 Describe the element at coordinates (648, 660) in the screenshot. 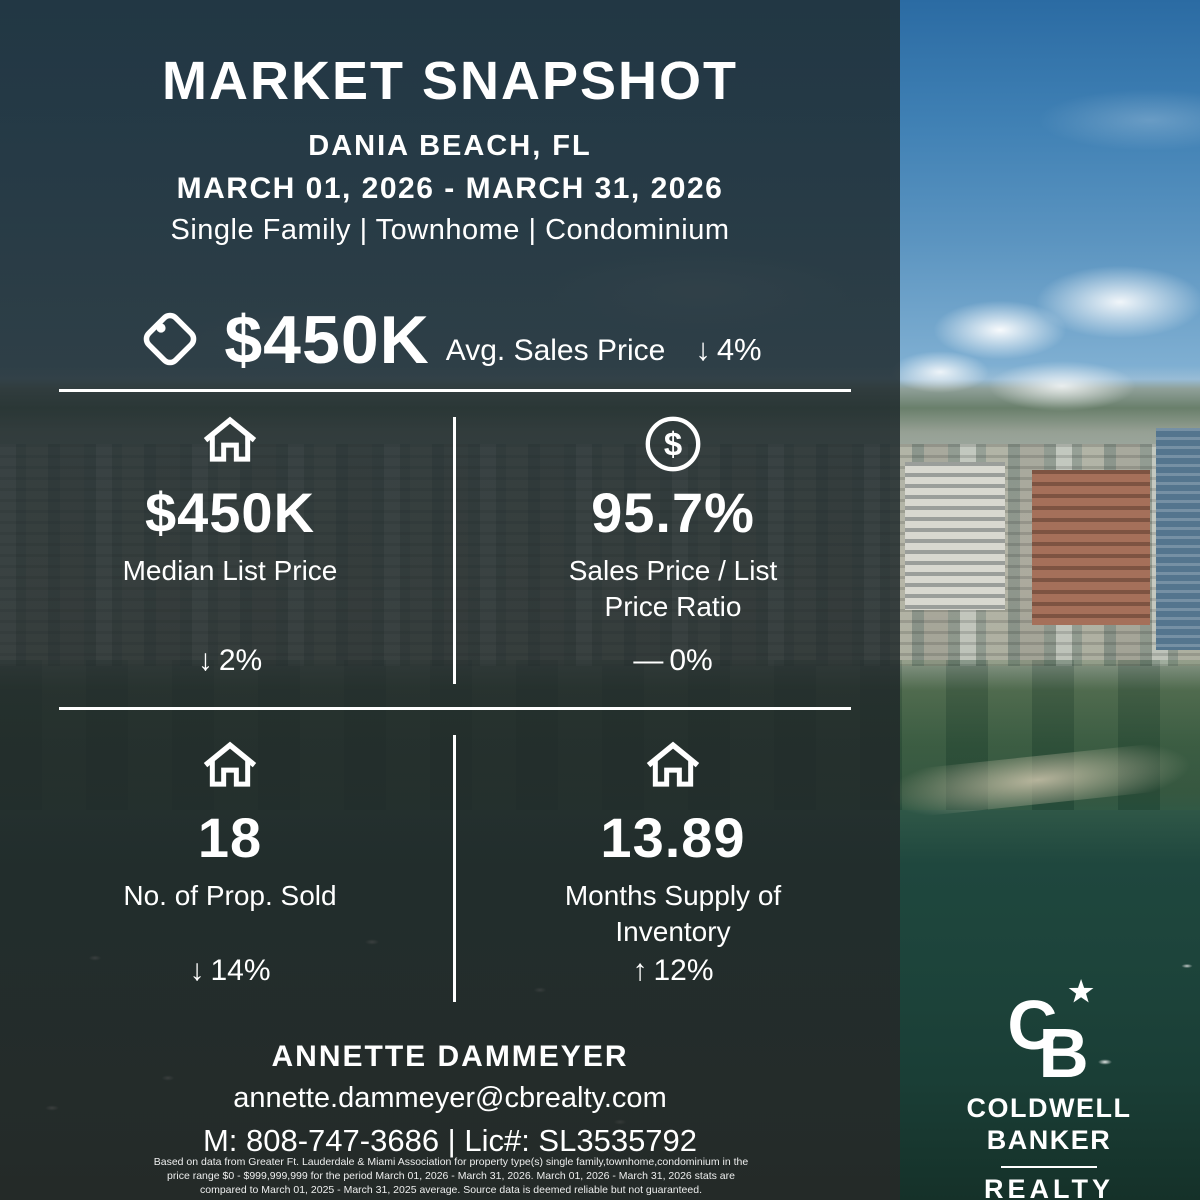

I see `flat-dash-icon: —` at that location.